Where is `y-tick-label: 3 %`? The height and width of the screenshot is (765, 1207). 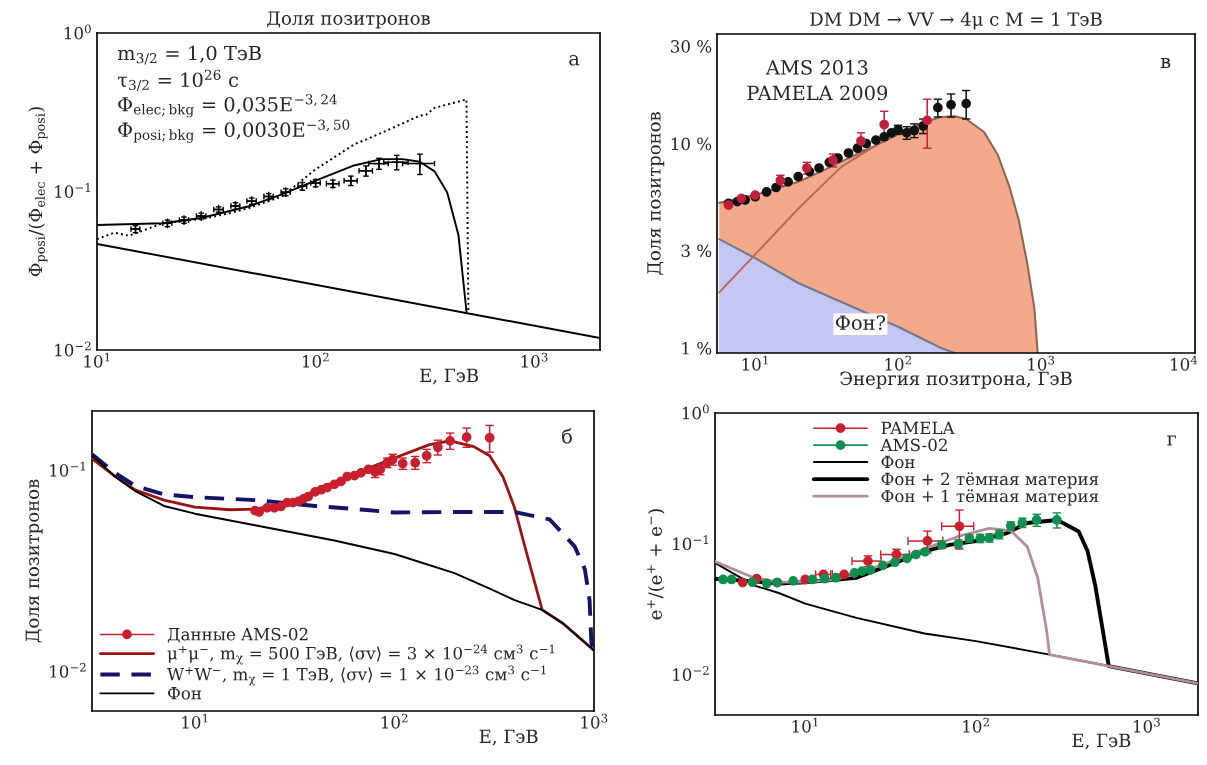 y-tick-label: 3 % is located at coordinates (696, 251).